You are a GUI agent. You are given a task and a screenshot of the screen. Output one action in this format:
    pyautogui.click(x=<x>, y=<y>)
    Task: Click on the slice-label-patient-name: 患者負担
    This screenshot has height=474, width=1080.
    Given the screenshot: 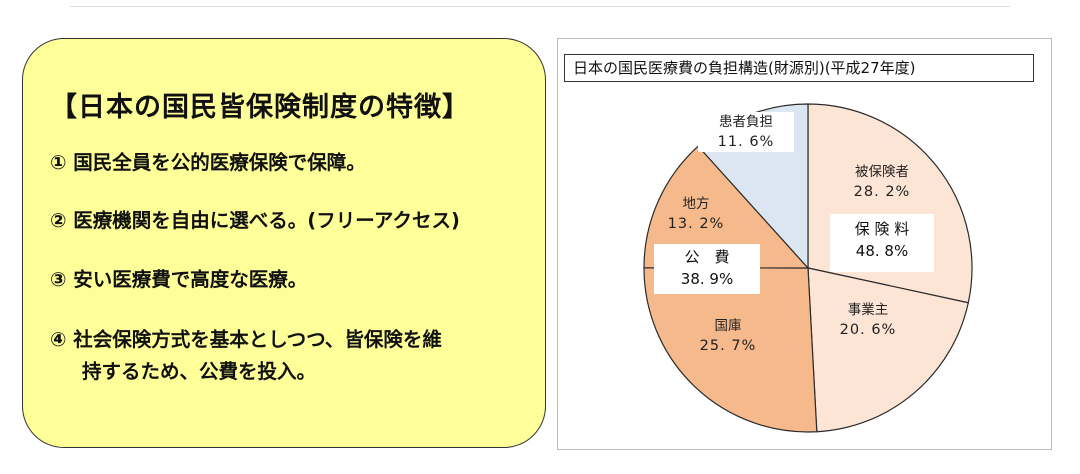 What is the action you would take?
    pyautogui.click(x=746, y=122)
    